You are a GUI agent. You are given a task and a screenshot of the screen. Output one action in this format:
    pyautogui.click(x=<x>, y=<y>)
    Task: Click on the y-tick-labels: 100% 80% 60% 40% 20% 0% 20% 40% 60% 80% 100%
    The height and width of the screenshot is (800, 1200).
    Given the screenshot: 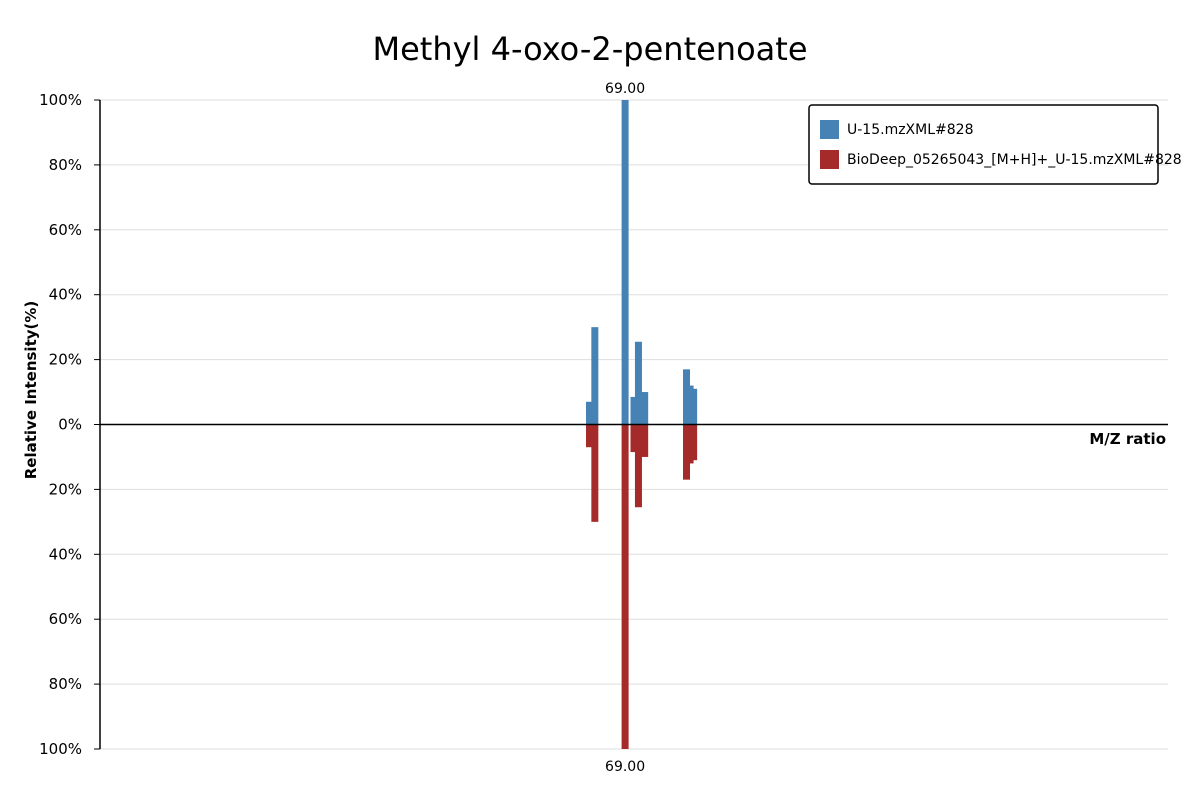 What is the action you would take?
    pyautogui.click(x=60, y=424)
    